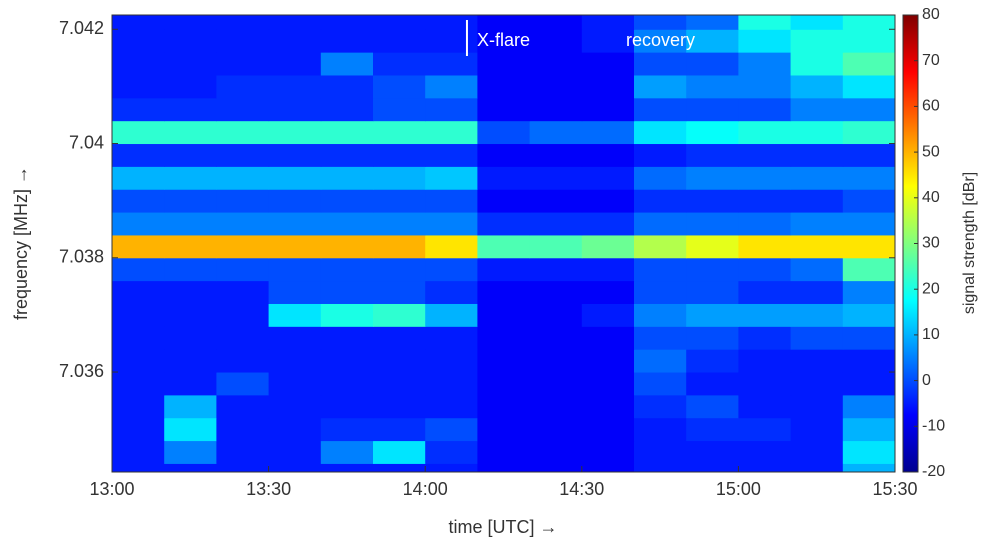 This screenshot has width=982, height=542. Describe the element at coordinates (931, 288) in the screenshot. I see `colorbar-tick-label: 20` at that location.